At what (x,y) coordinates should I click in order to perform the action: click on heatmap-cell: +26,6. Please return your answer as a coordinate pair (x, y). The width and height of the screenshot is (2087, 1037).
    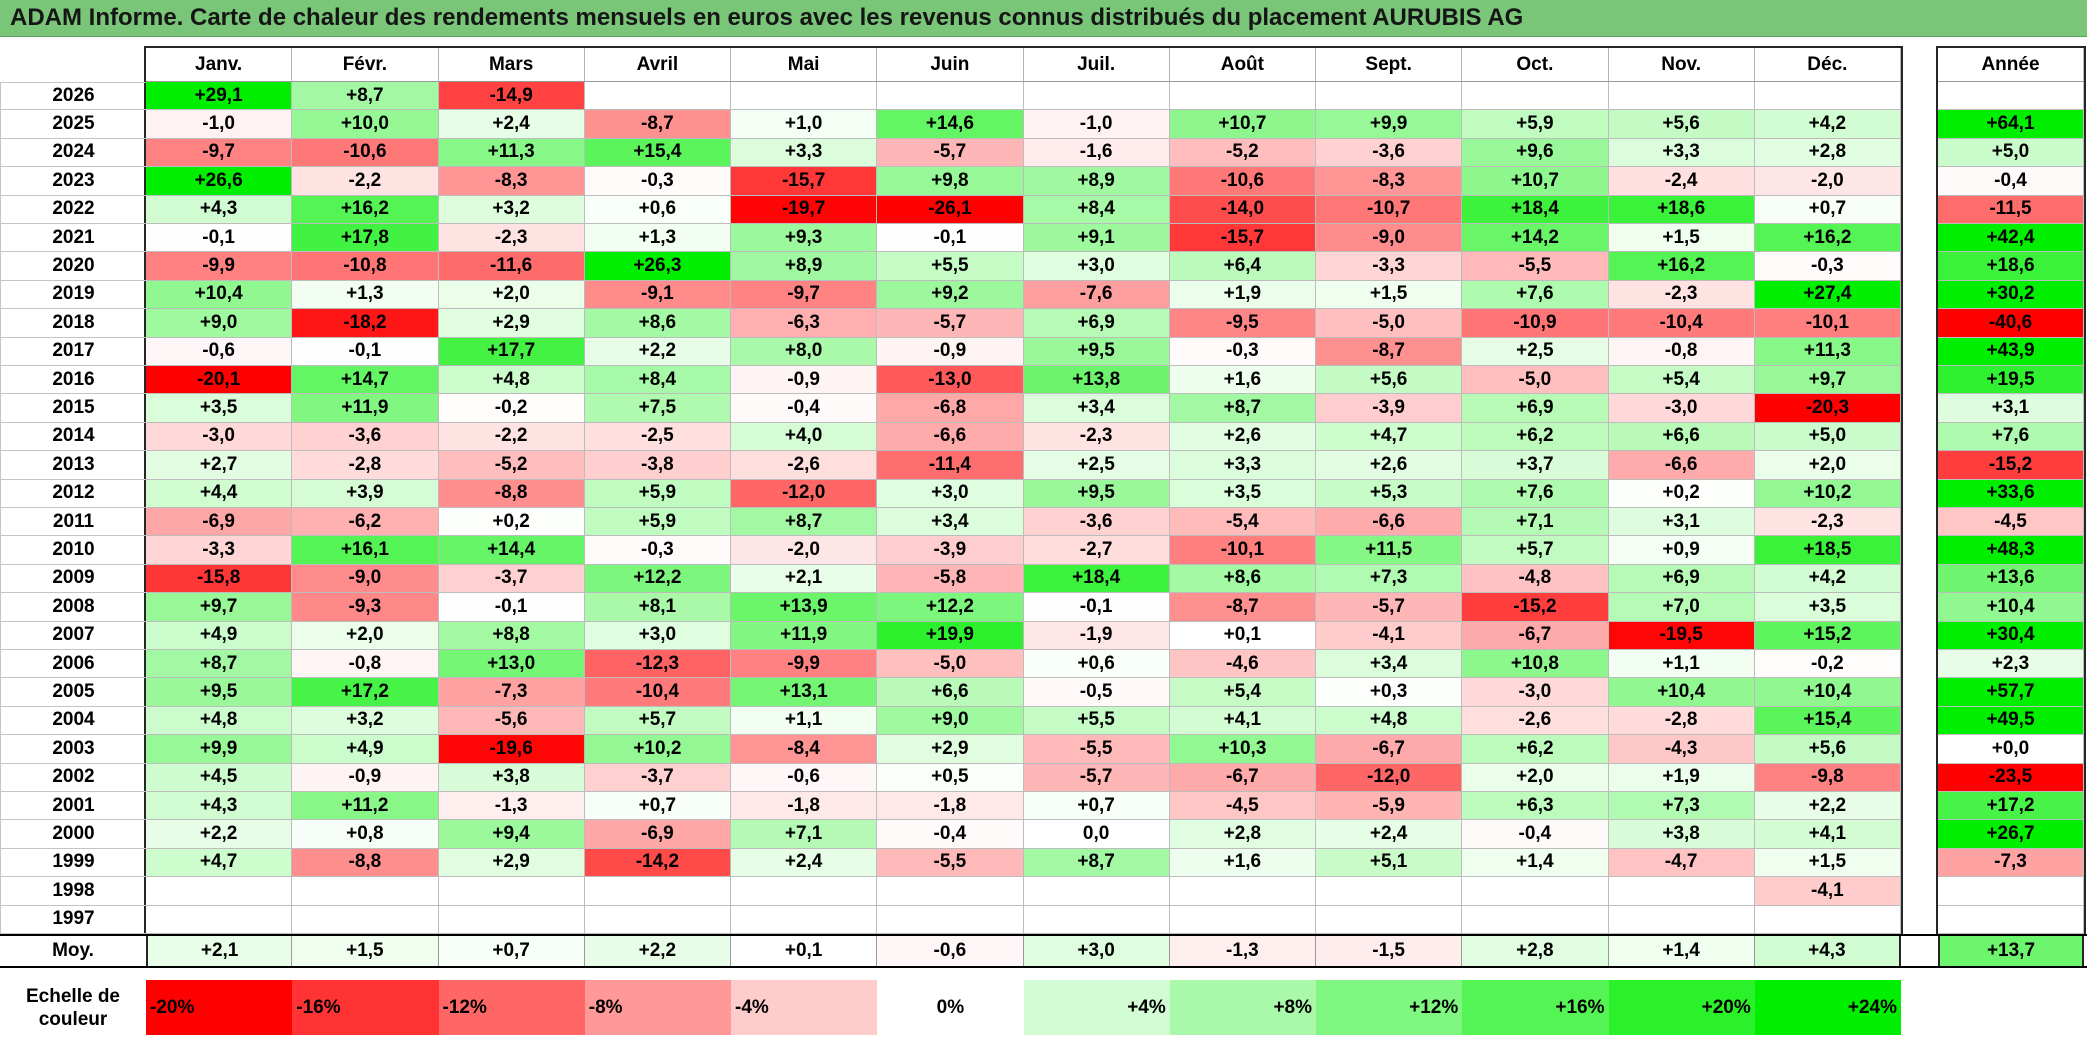
    Looking at the image, I should click on (219, 181).